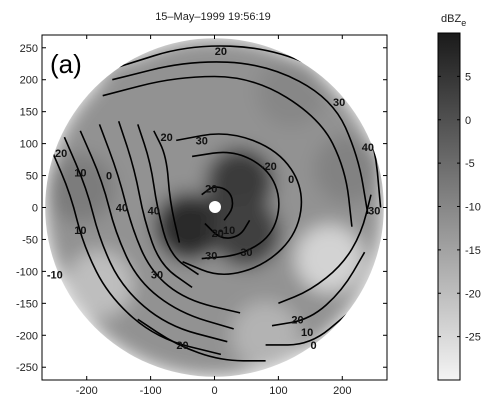  Describe the element at coordinates (468, 77) in the screenshot. I see `colorbar-tick-label: 5` at that location.